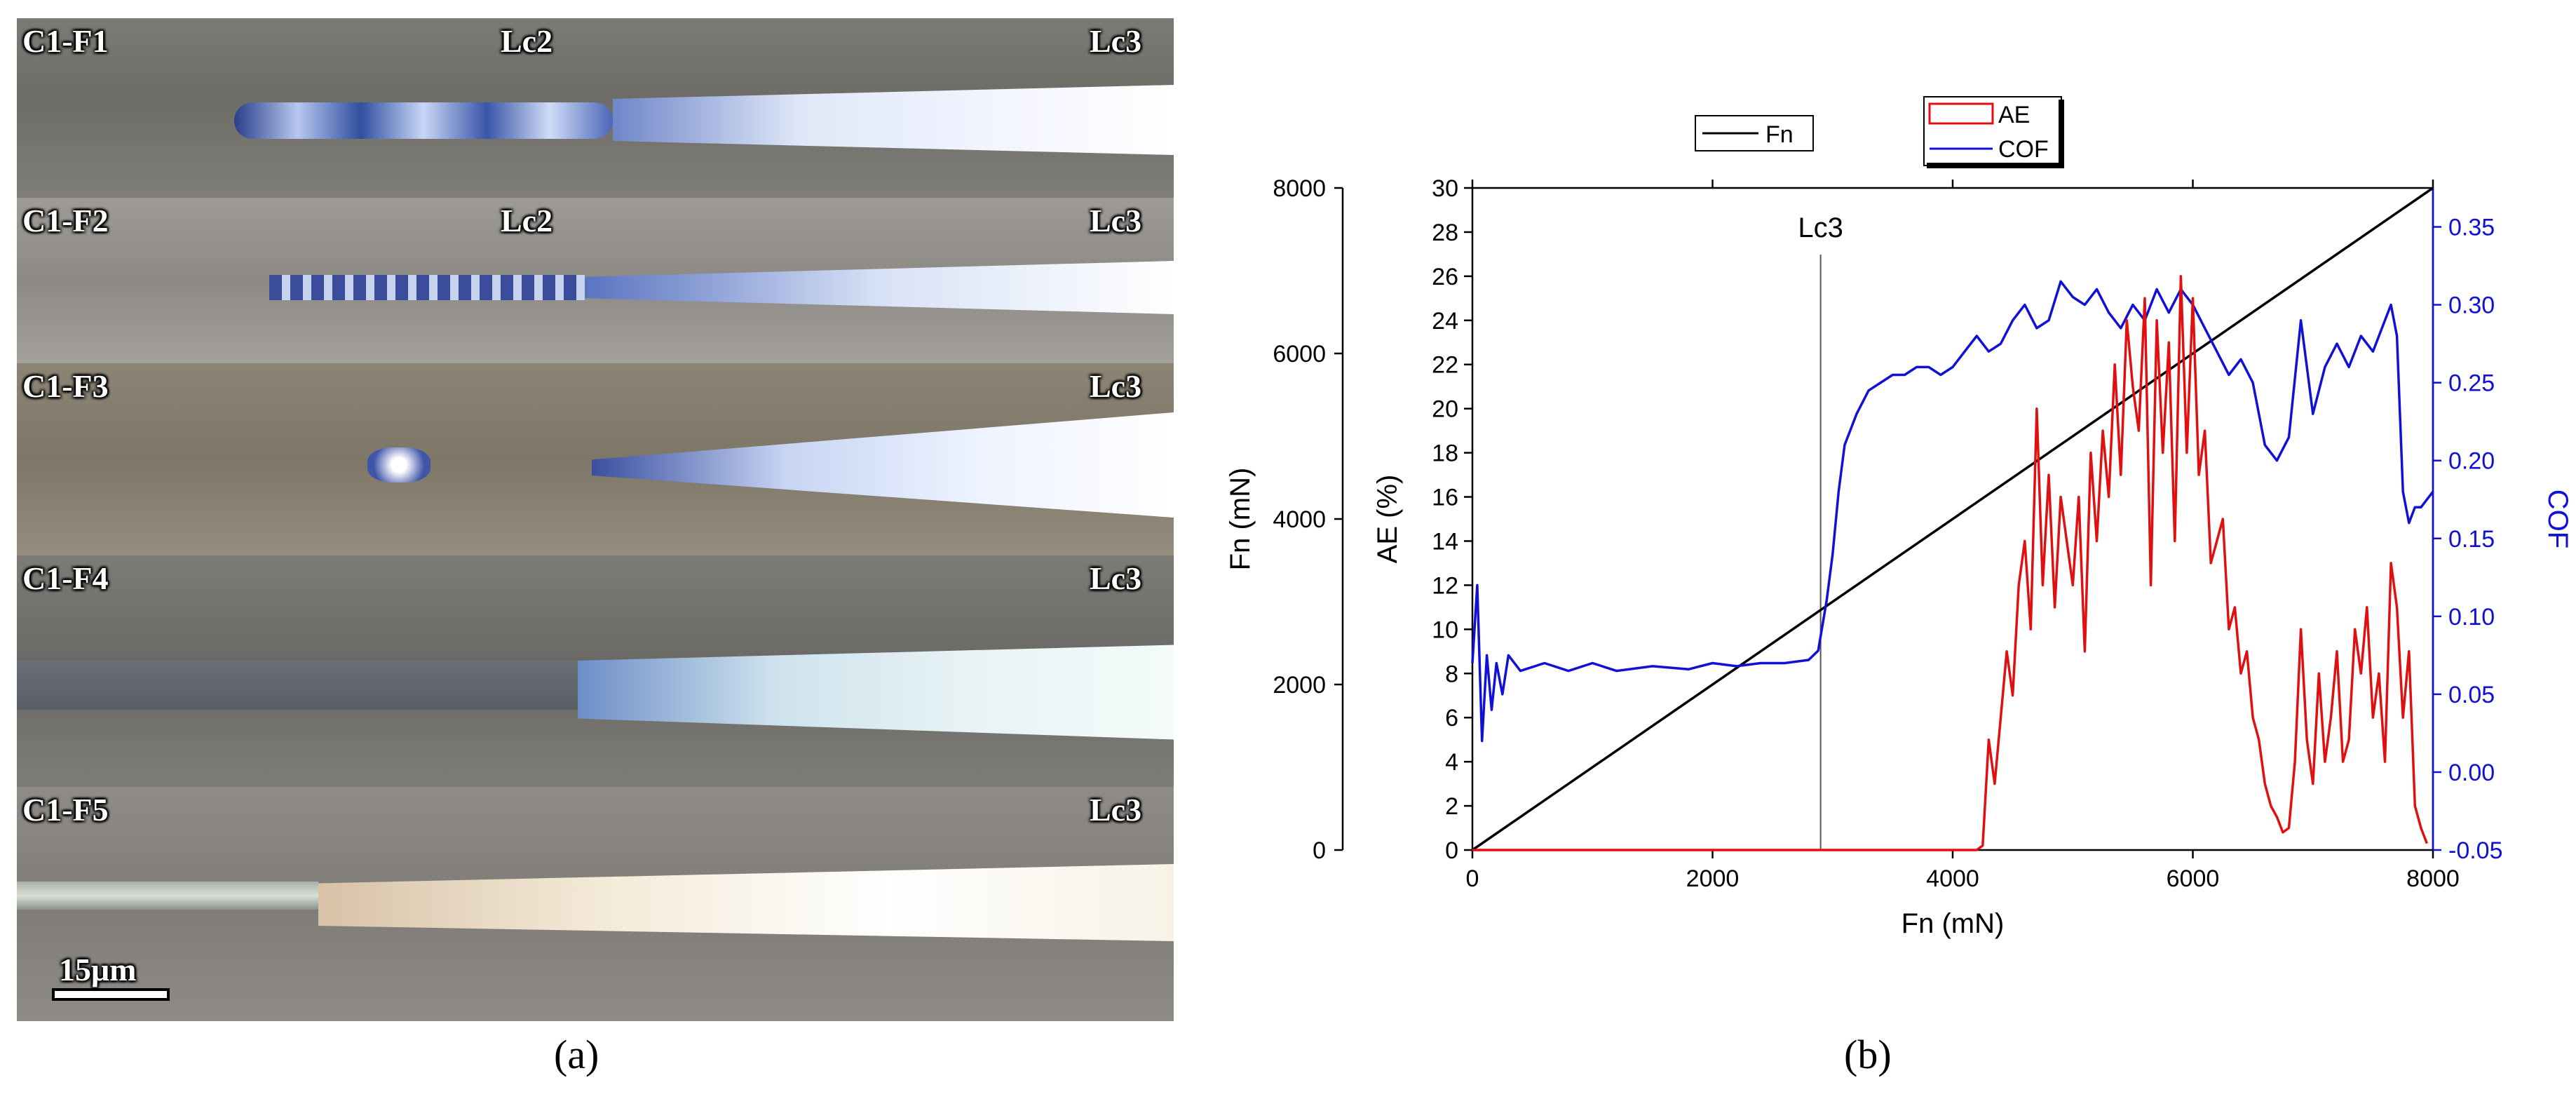 This screenshot has width=2576, height=1106. I want to click on legend-ae-cof: AE COF, so click(1993, 132).